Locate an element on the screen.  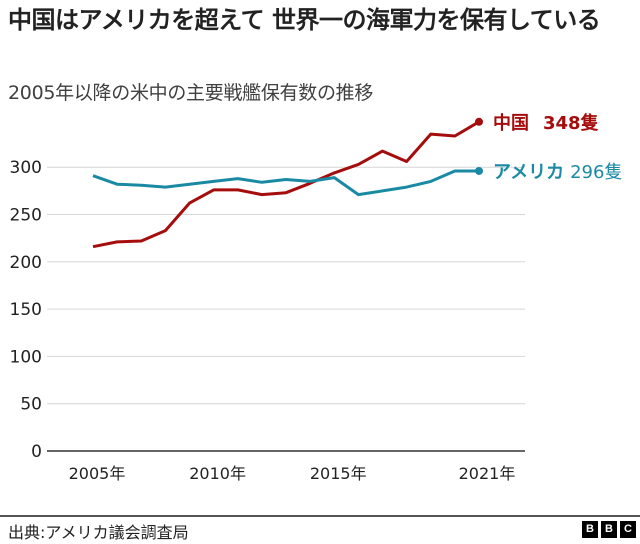
y-tick-label: 150 is located at coordinates (26, 310).